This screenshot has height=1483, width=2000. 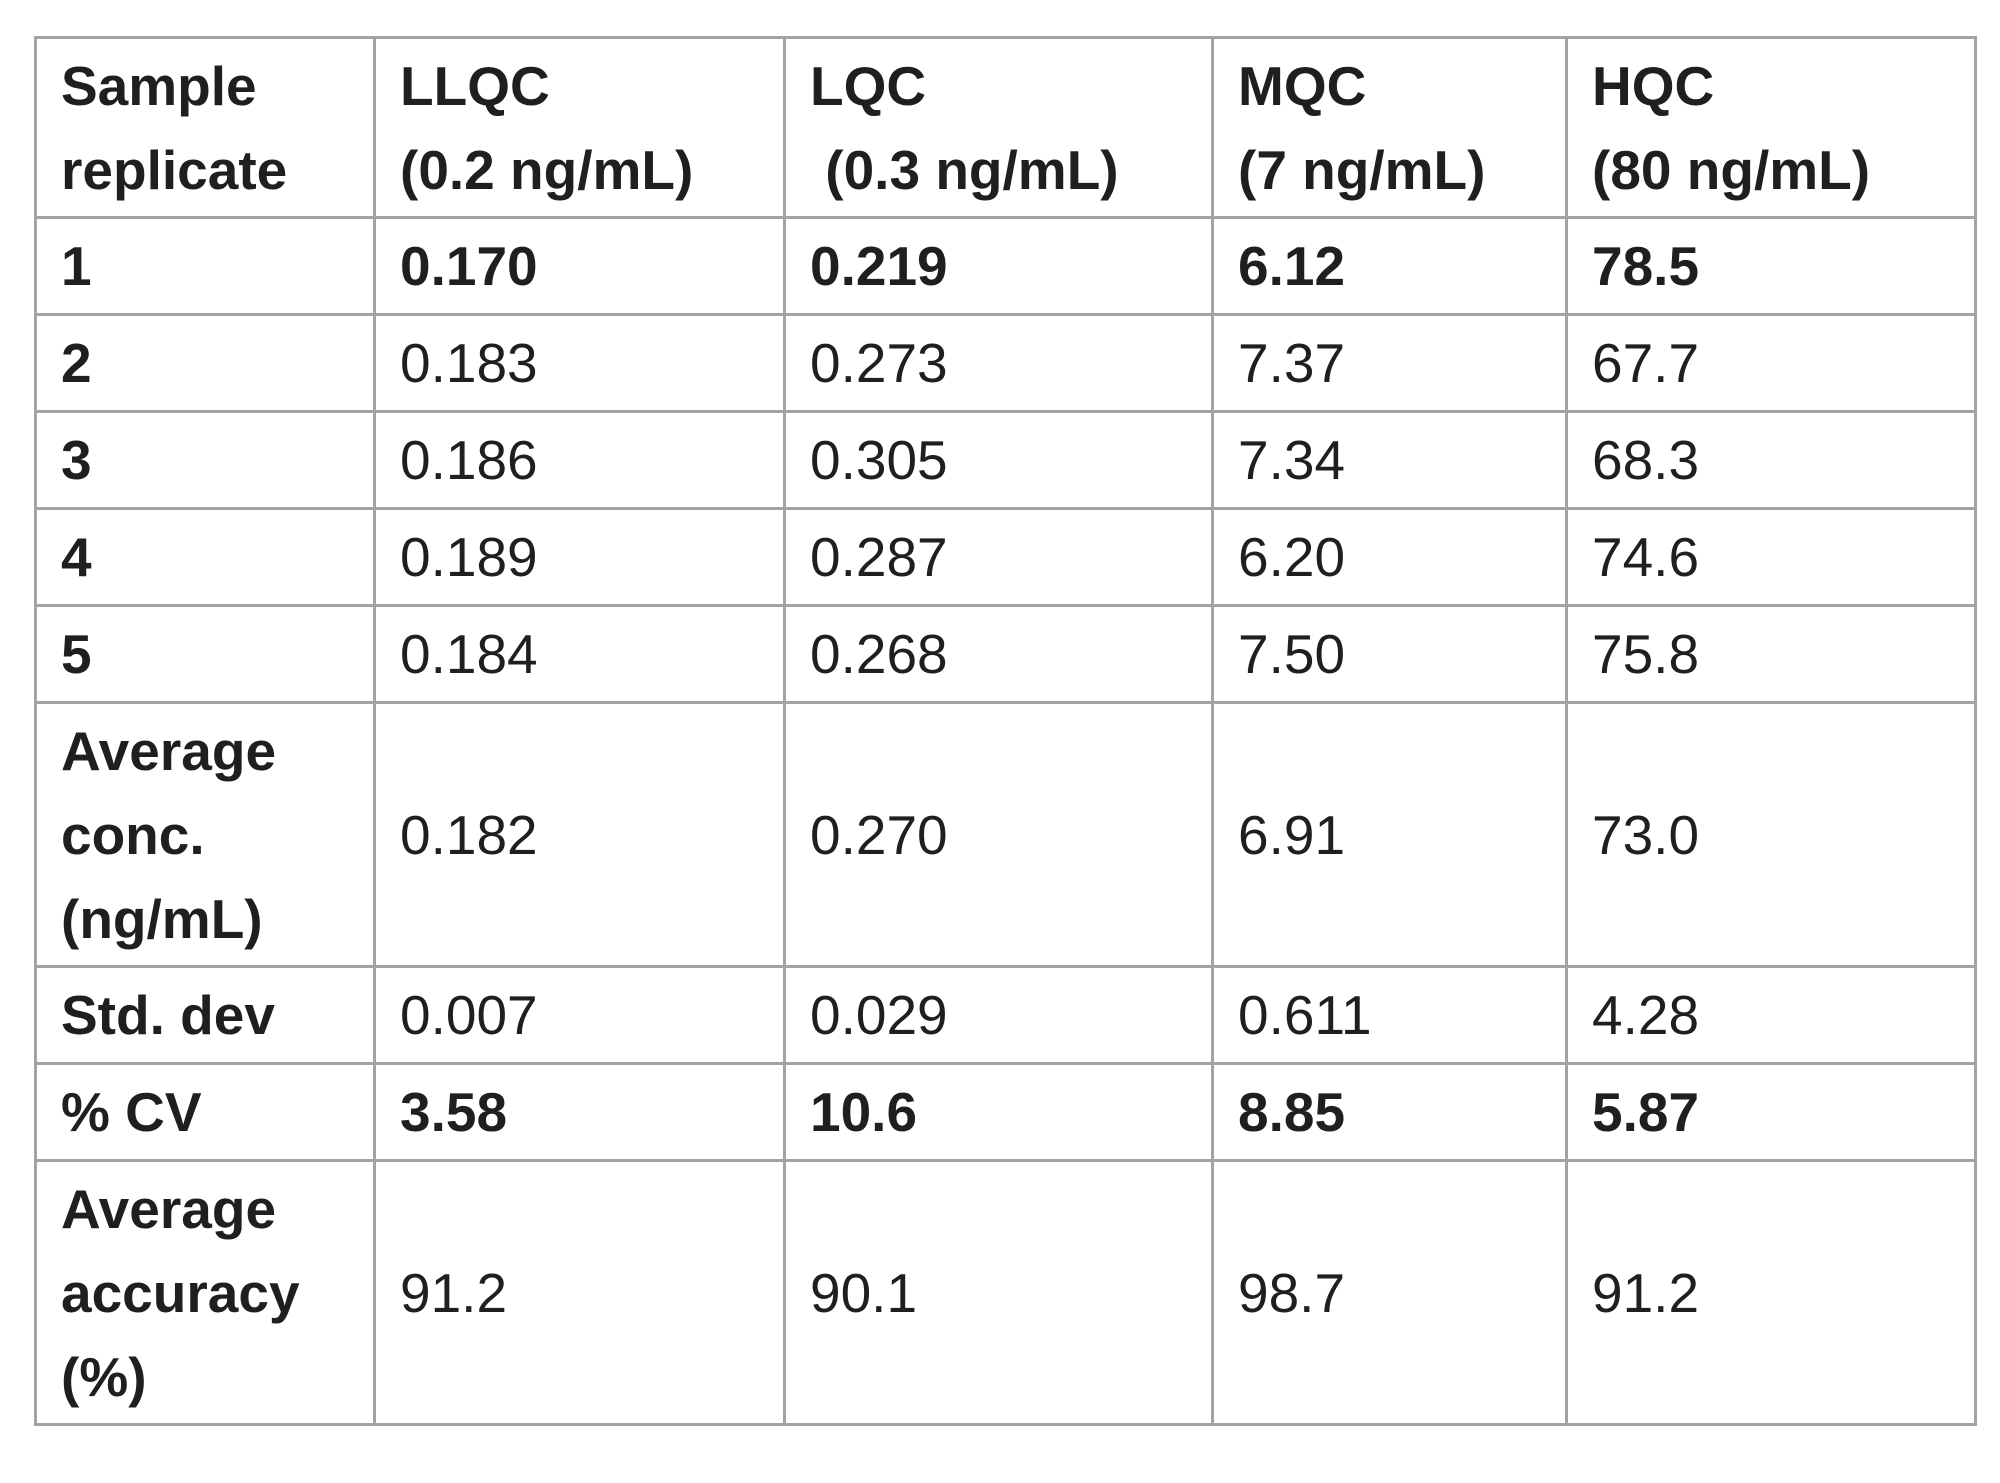 What do you see at coordinates (579, 1015) in the screenshot?
I see `value-cell: 0.007` at bounding box center [579, 1015].